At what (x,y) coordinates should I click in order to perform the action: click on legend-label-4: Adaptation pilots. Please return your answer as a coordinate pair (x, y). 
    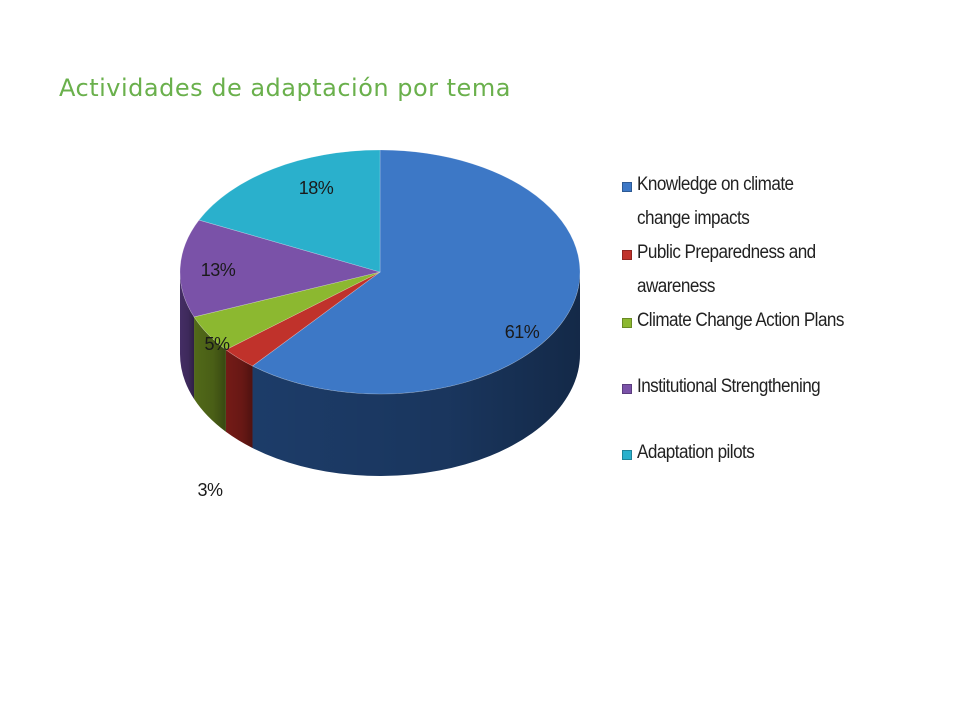
    Looking at the image, I should click on (696, 452).